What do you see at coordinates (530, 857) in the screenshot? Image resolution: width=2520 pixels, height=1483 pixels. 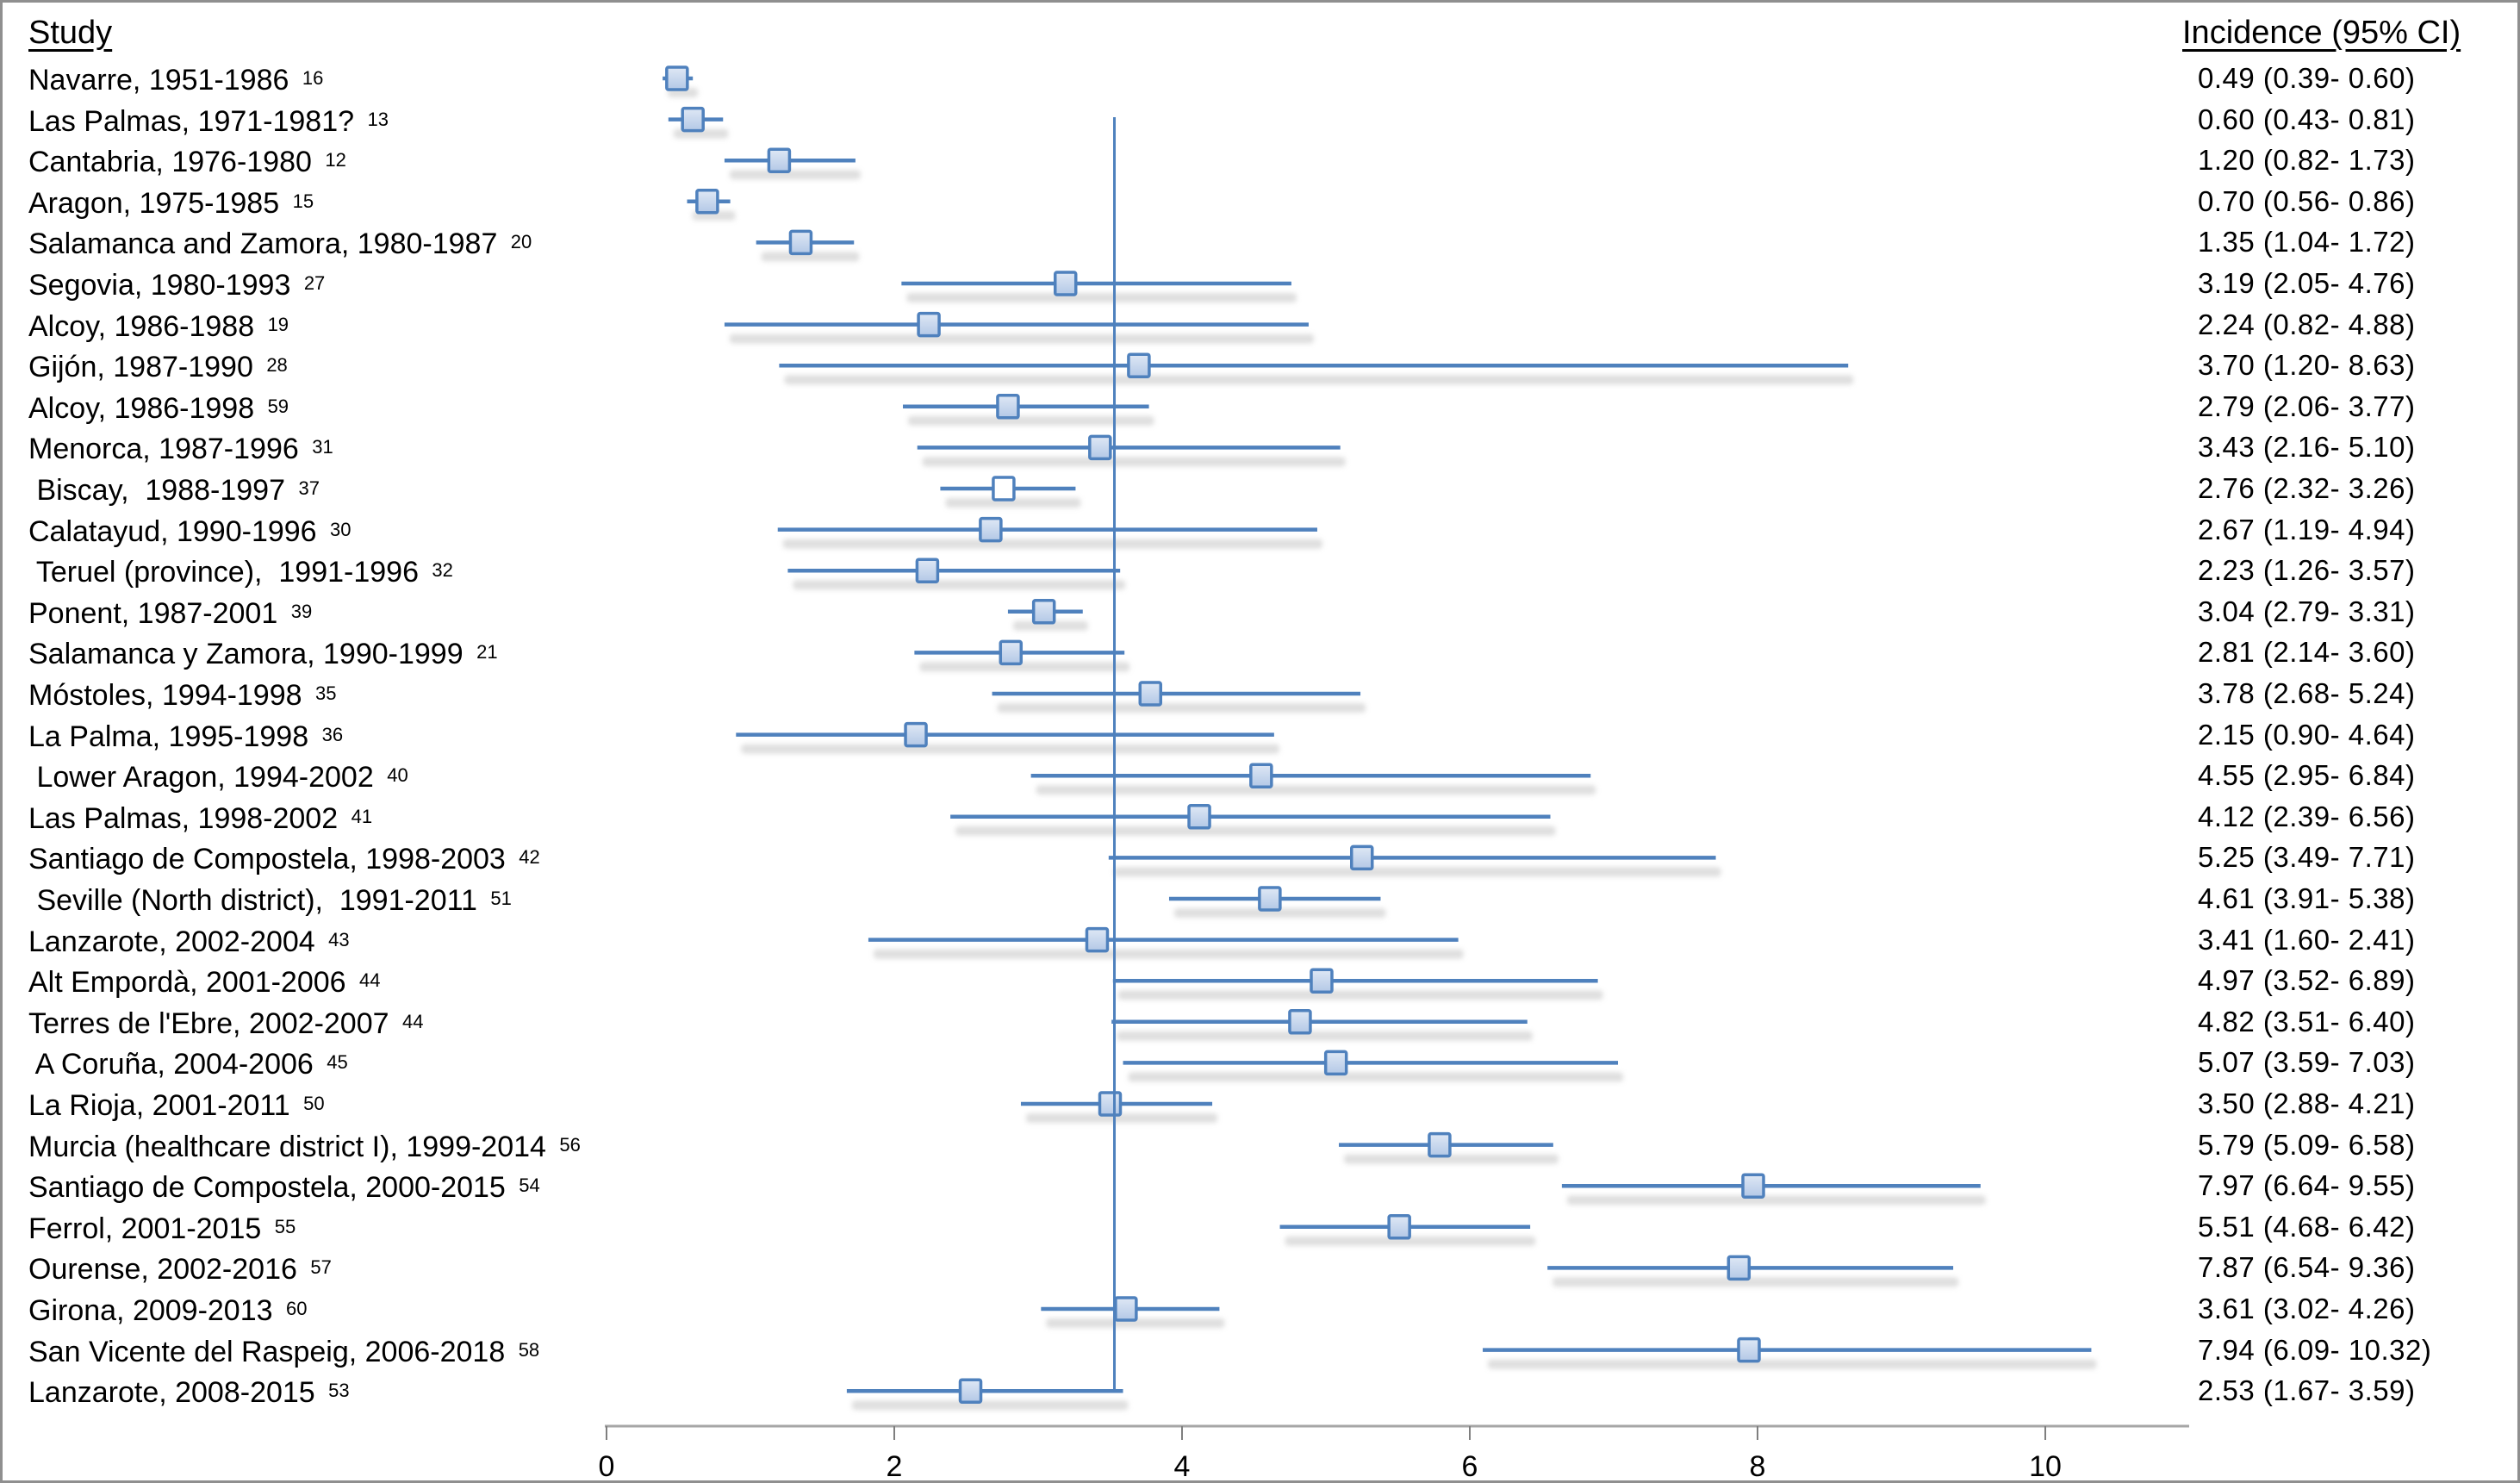 I see `study-reference-number: 42` at bounding box center [530, 857].